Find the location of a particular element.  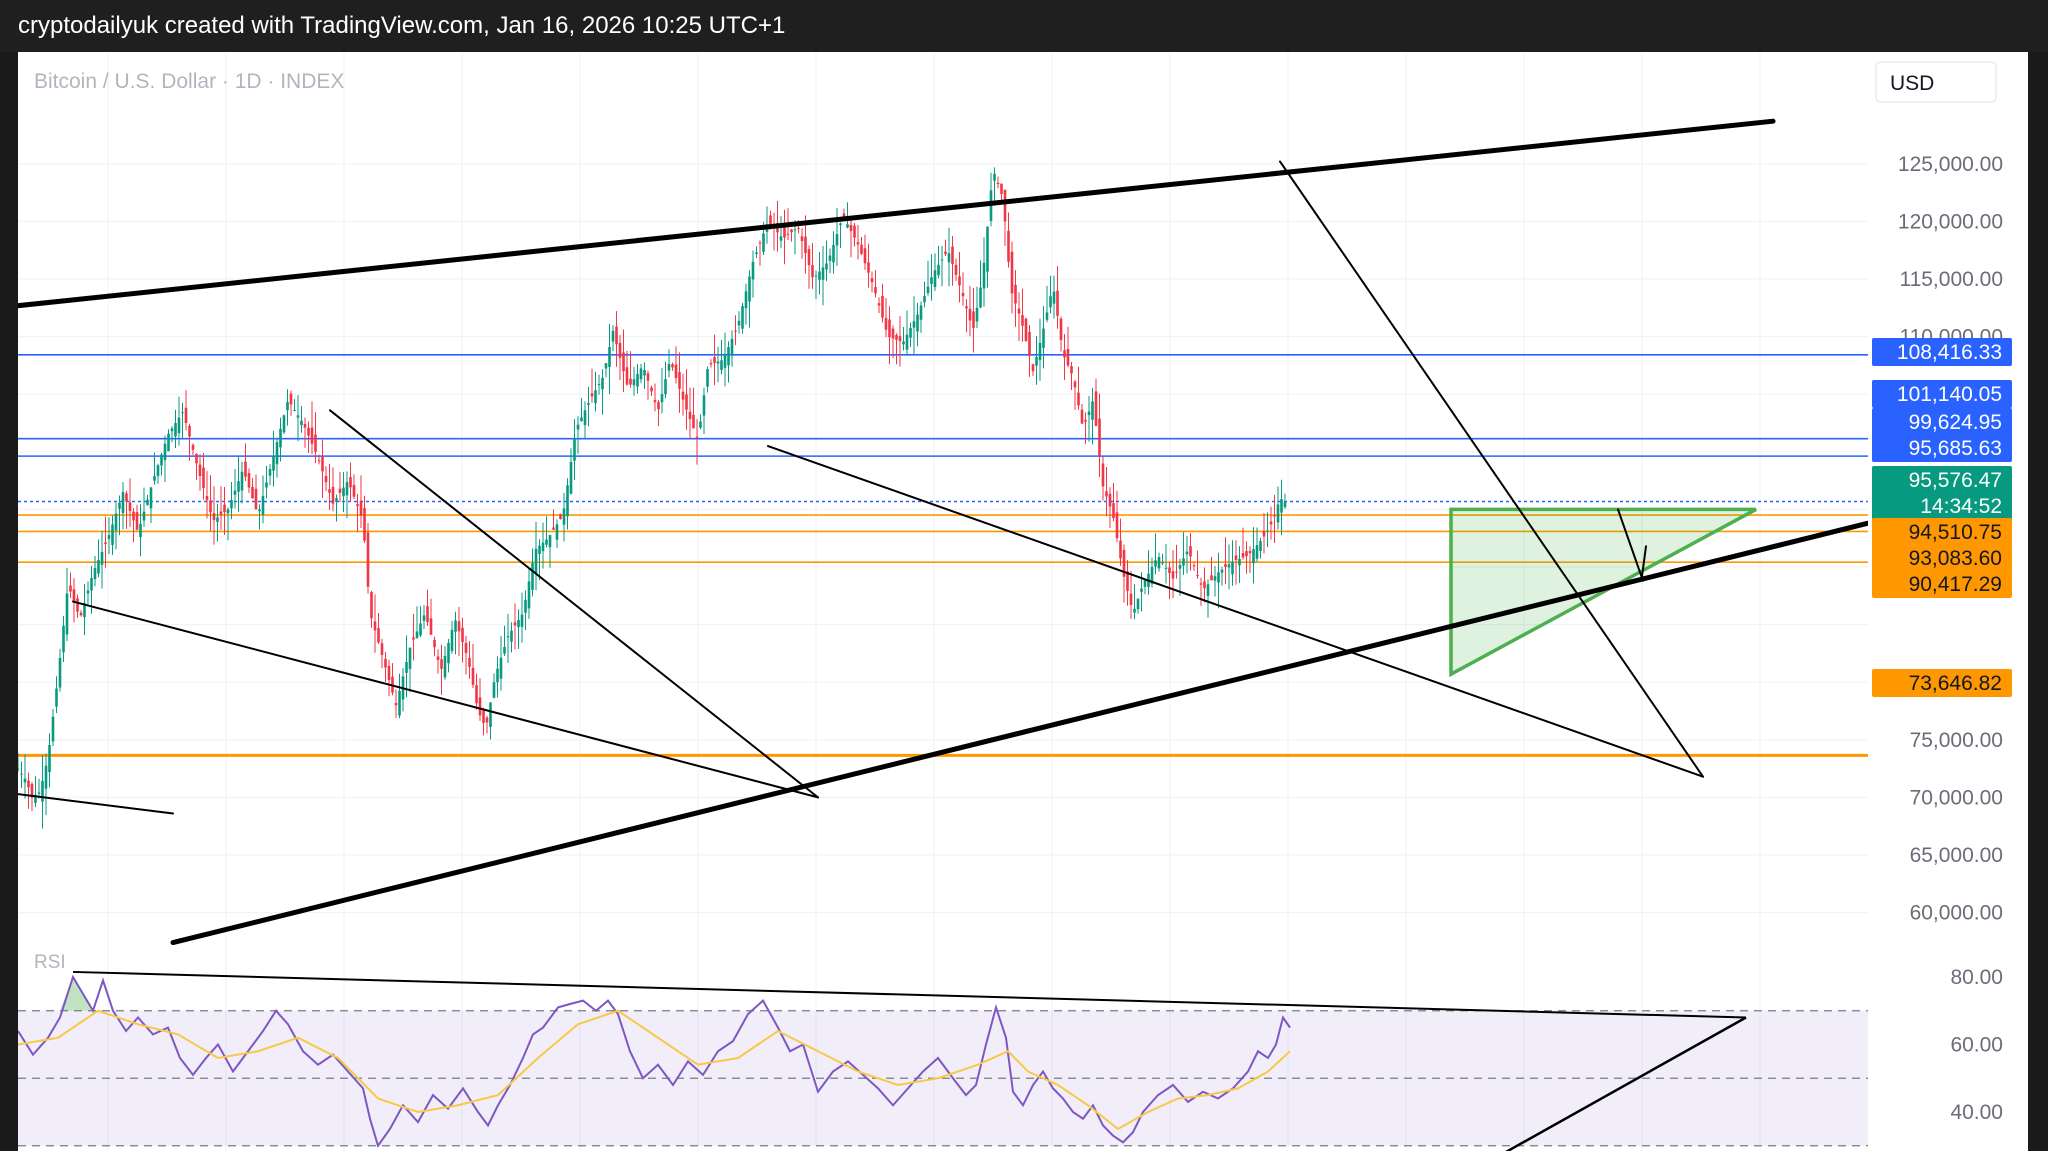

price-tick-label: 65,000.00 is located at coordinates (1956, 855).